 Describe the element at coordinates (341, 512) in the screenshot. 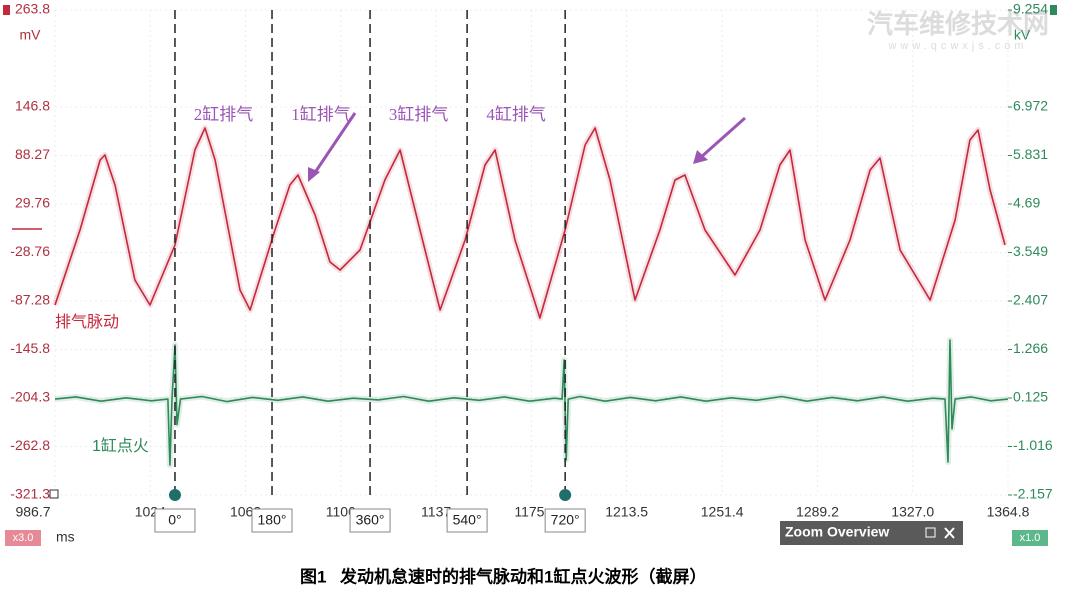

I see `x-tick-label: 1100` at that location.